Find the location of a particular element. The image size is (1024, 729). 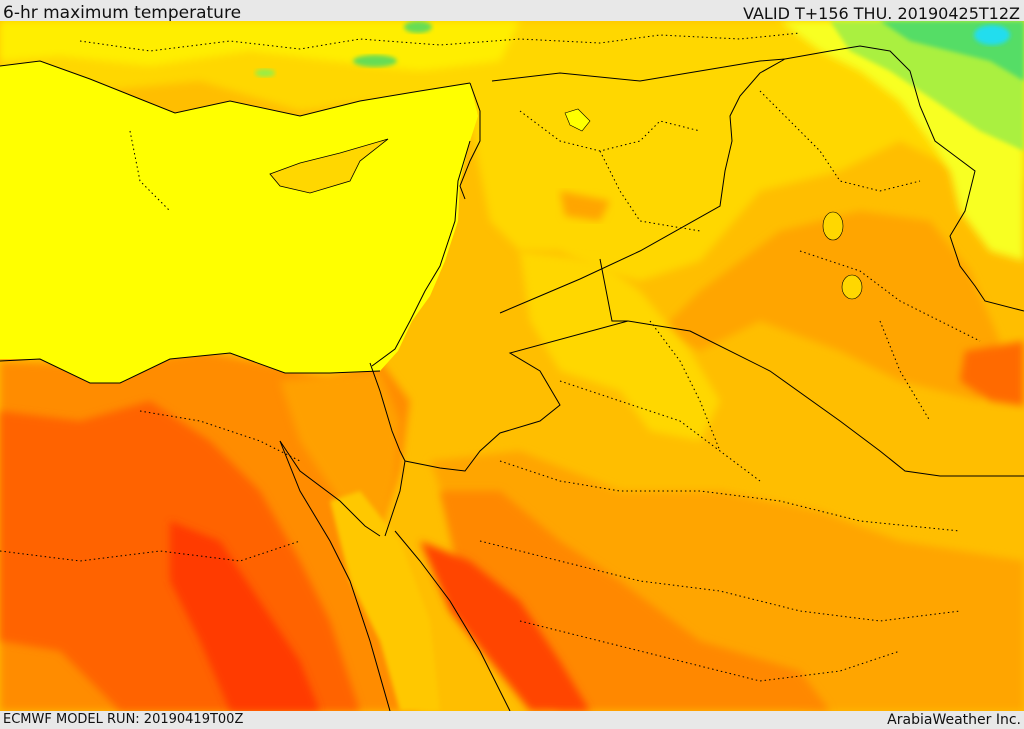

orange-patch-syria is located at coordinates (585, 206).